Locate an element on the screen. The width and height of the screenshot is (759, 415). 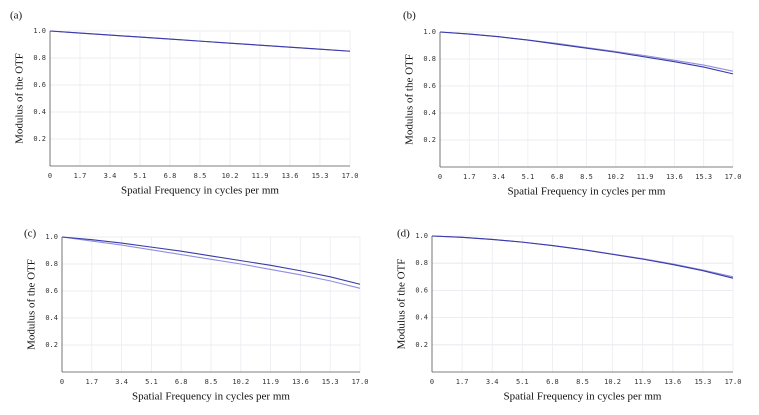
panel-label: (b) is located at coordinates (409, 16).